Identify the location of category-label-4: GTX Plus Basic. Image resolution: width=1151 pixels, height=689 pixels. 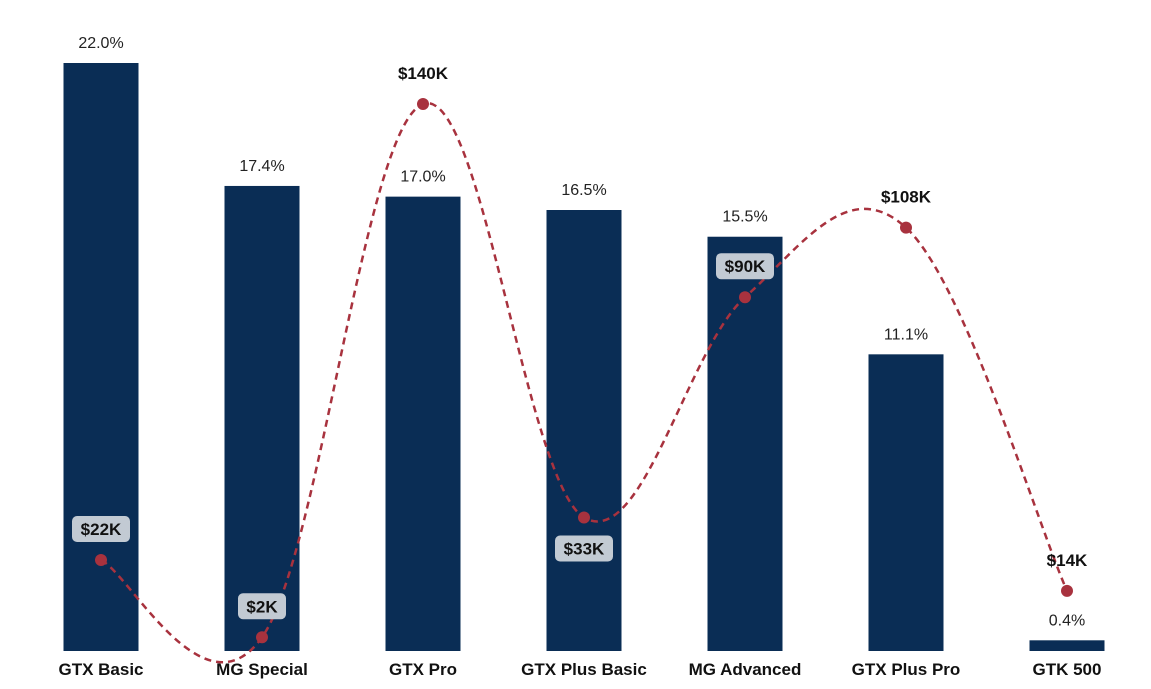
(584, 669).